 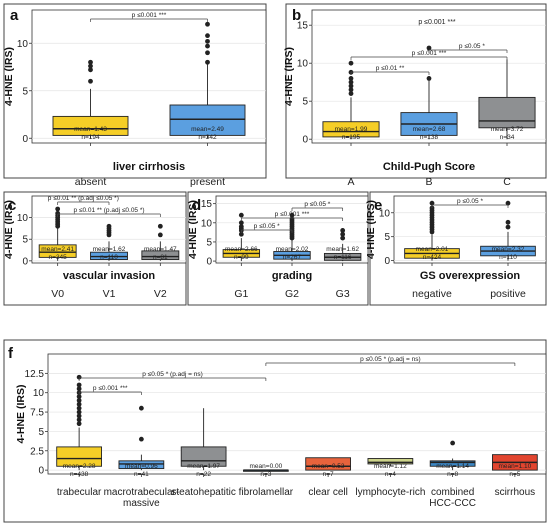 What do you see at coordinates (507, 182) in the screenshot?
I see `x-tick-label: C` at bounding box center [507, 182].